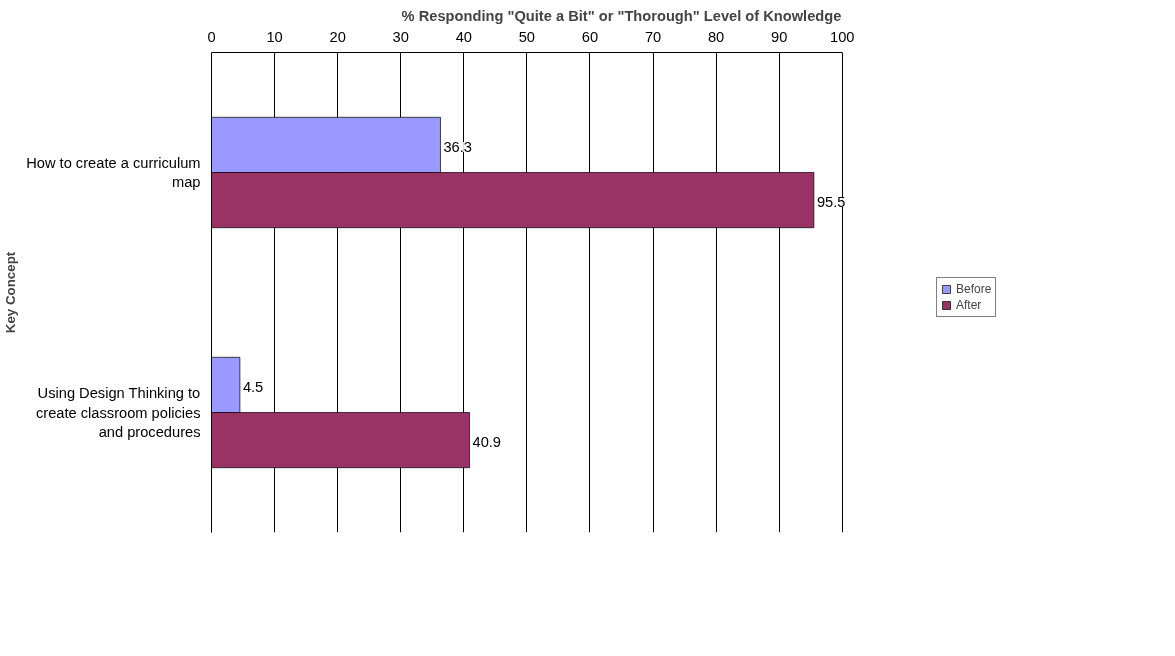 This screenshot has width=1175, height=656. I want to click on chart-title: % Responding "Quite a Bit" or "Thorough" Level of Knowledge, so click(621, 15).